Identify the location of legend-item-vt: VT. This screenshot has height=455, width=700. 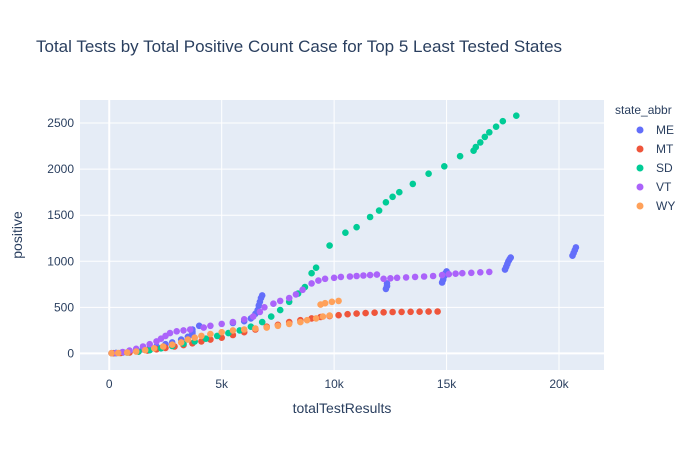
(654, 187).